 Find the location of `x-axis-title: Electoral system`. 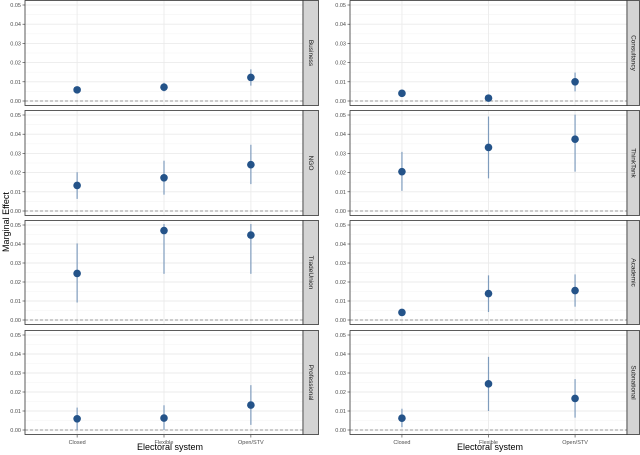

x-axis-title: Electoral system is located at coordinates (170, 447).